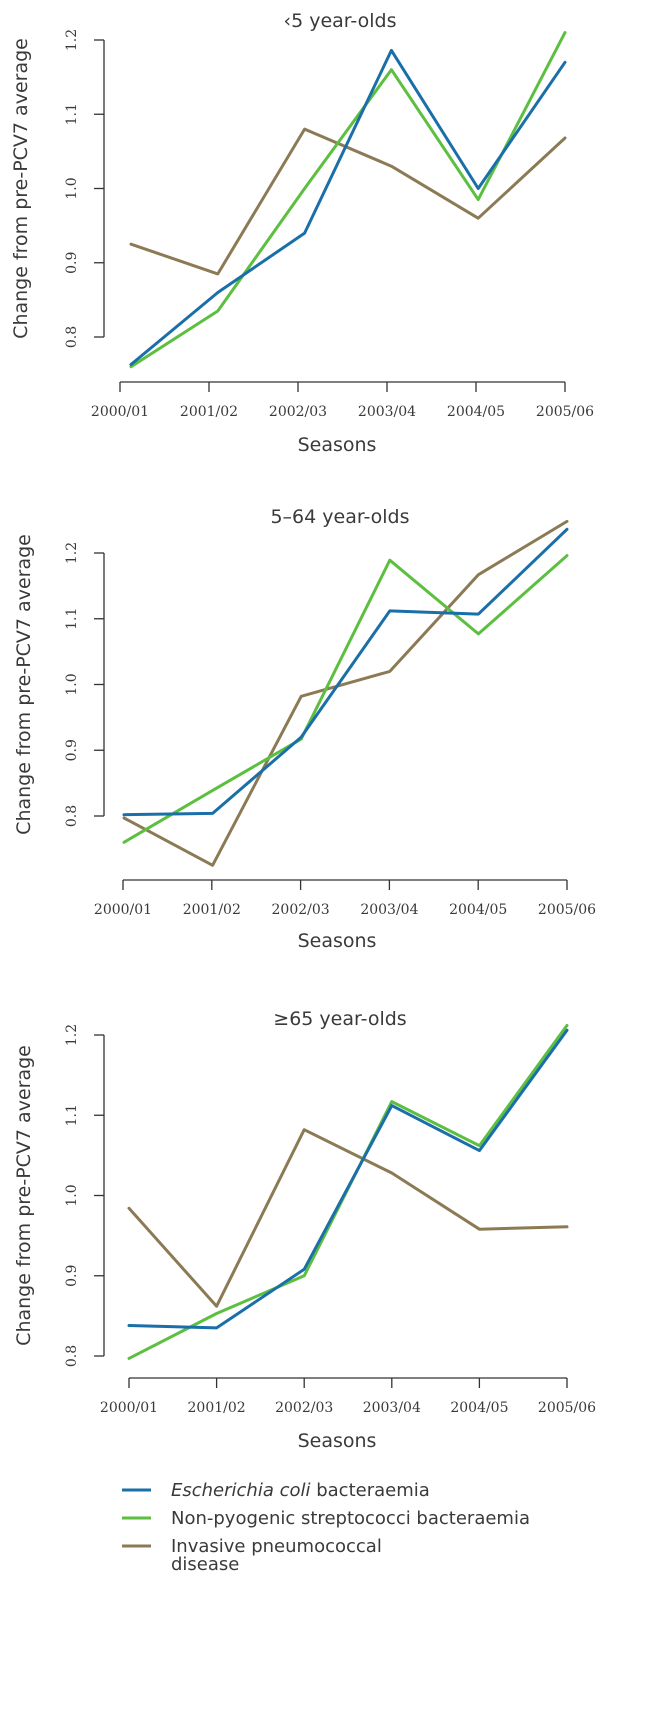 This screenshot has width=653, height=1711. I want to click on legend-label: Non-pyogenic streptococci bacteraemia, so click(350, 1518).